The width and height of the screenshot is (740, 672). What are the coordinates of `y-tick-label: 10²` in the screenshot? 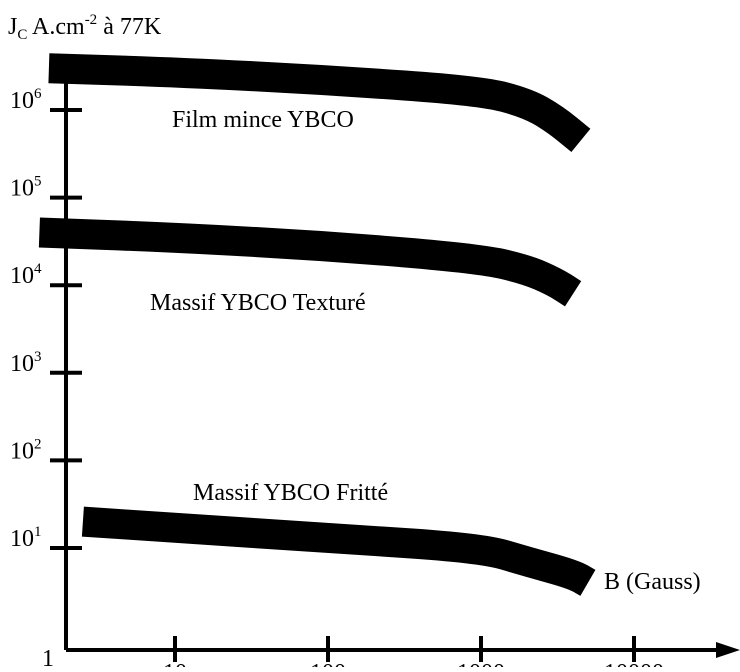 It's located at (26, 450).